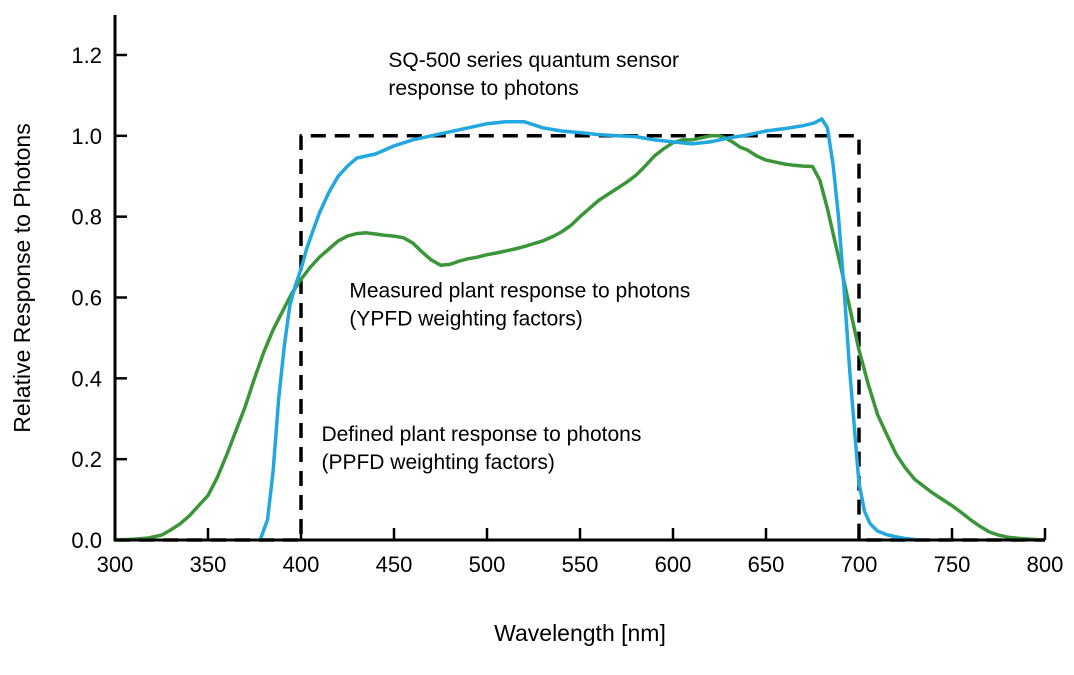 This screenshot has width=1074, height=675. I want to click on x-tick-label: 550, so click(580, 564).